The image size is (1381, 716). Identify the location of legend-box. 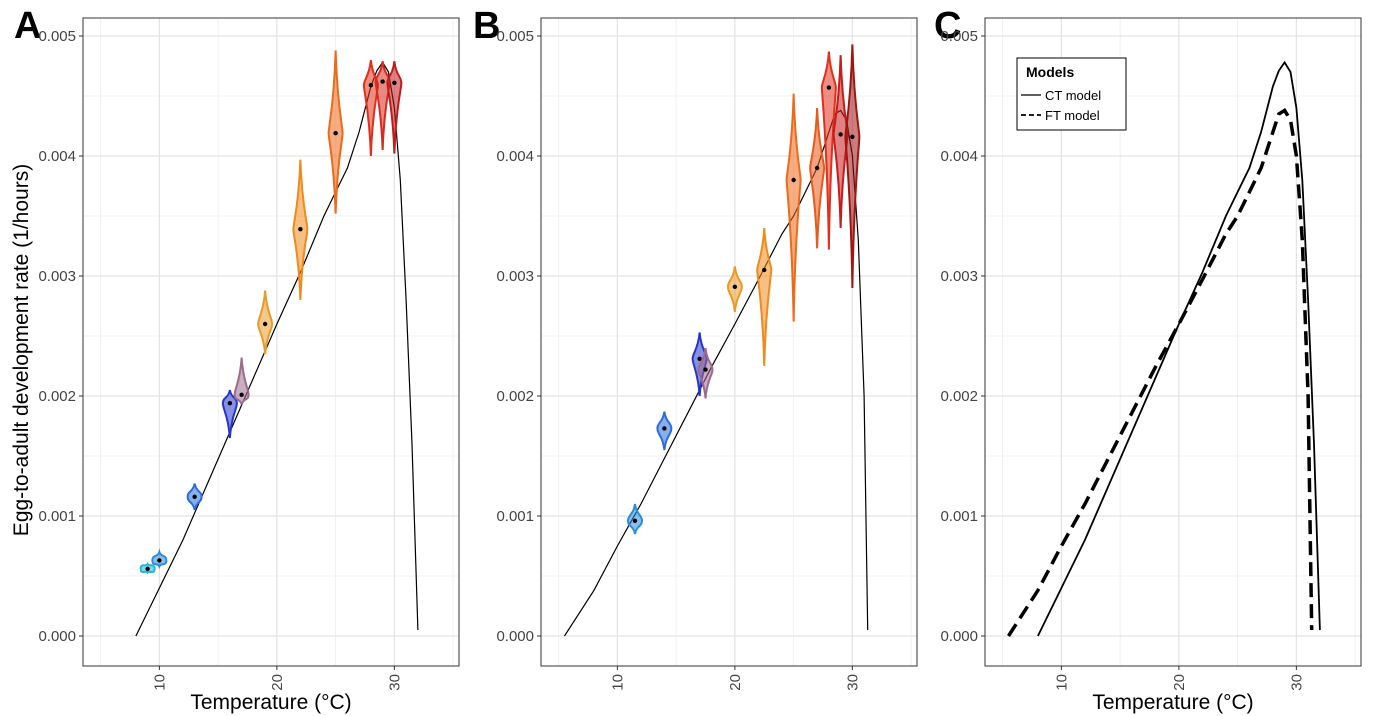
(1071, 94).